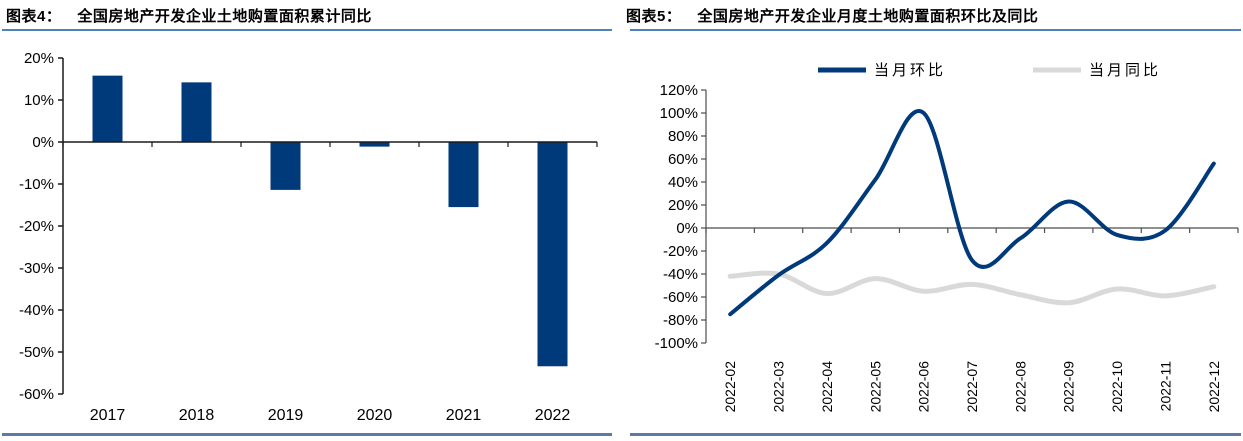 The width and height of the screenshot is (1243, 441). What do you see at coordinates (553, 415) in the screenshot?
I see `x-tick-label: 2022` at bounding box center [553, 415].